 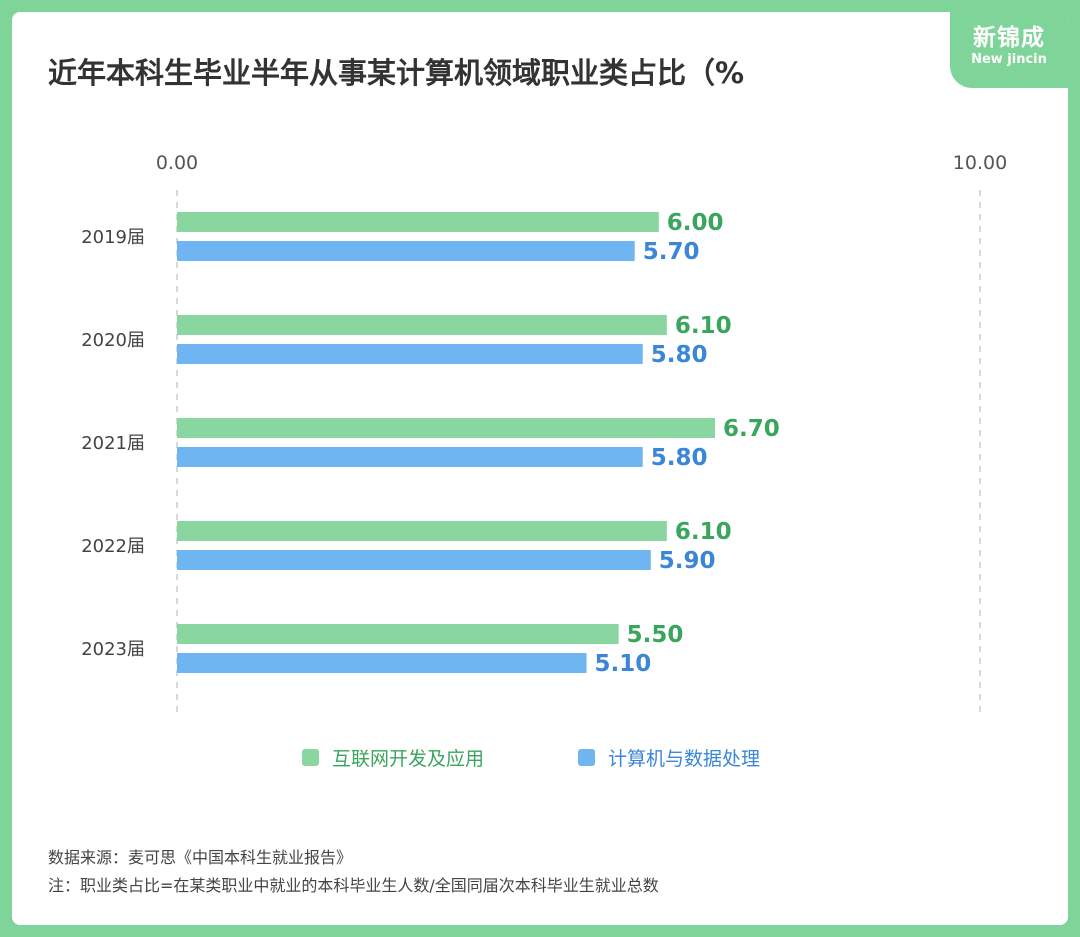 I want to click on x-tick-label: 10.00, so click(x=980, y=163).